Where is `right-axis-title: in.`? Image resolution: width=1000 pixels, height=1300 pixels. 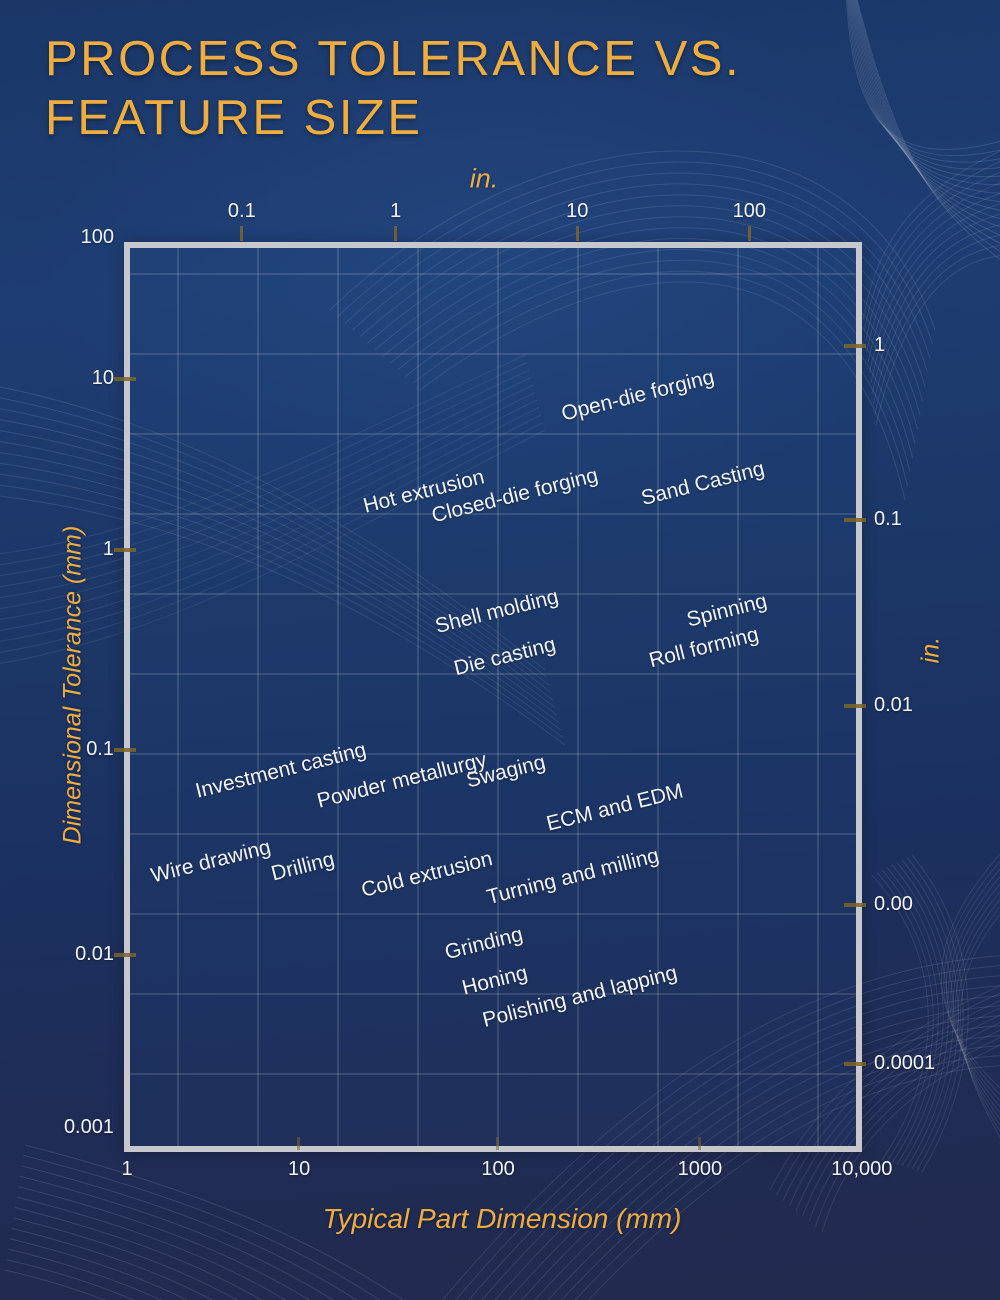
right-axis-title: in. is located at coordinates (930, 650).